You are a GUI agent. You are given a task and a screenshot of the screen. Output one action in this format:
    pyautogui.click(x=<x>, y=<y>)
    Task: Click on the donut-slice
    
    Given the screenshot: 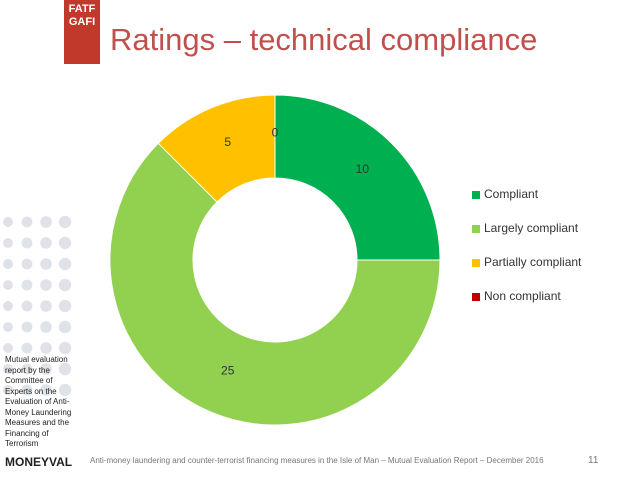 What is the action you would take?
    pyautogui.click(x=357, y=177)
    